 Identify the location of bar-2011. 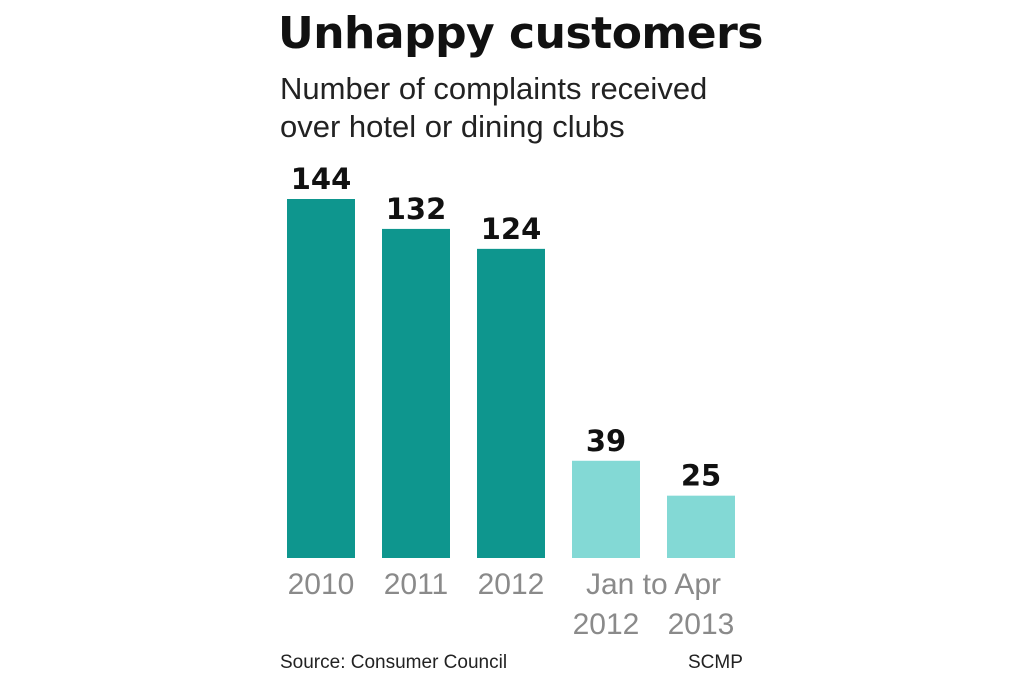
(416, 393).